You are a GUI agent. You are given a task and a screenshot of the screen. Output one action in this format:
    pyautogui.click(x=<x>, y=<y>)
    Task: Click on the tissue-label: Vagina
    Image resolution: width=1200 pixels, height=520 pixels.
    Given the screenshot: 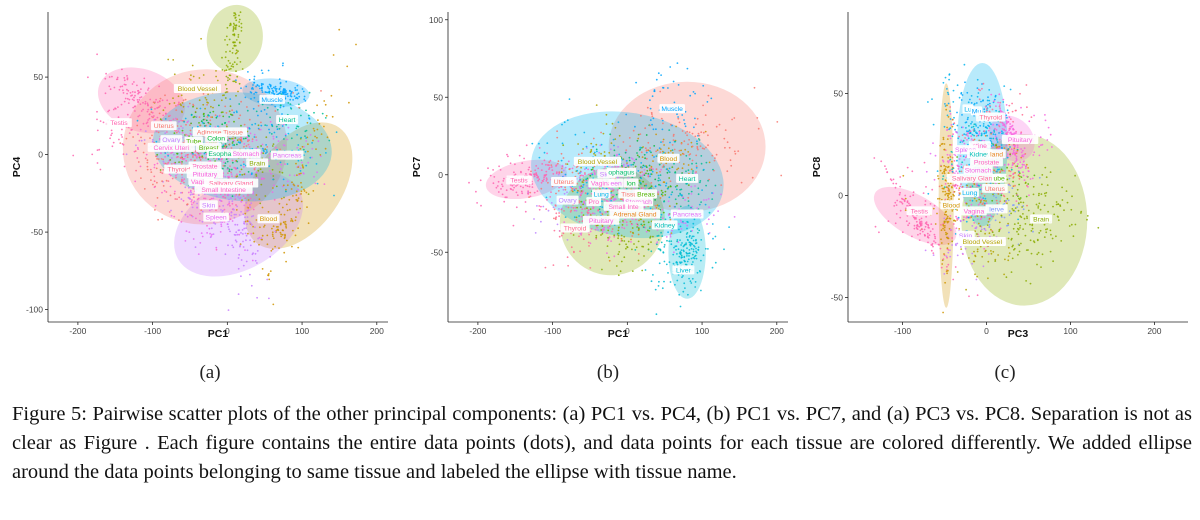 What is the action you would take?
    pyautogui.click(x=601, y=183)
    